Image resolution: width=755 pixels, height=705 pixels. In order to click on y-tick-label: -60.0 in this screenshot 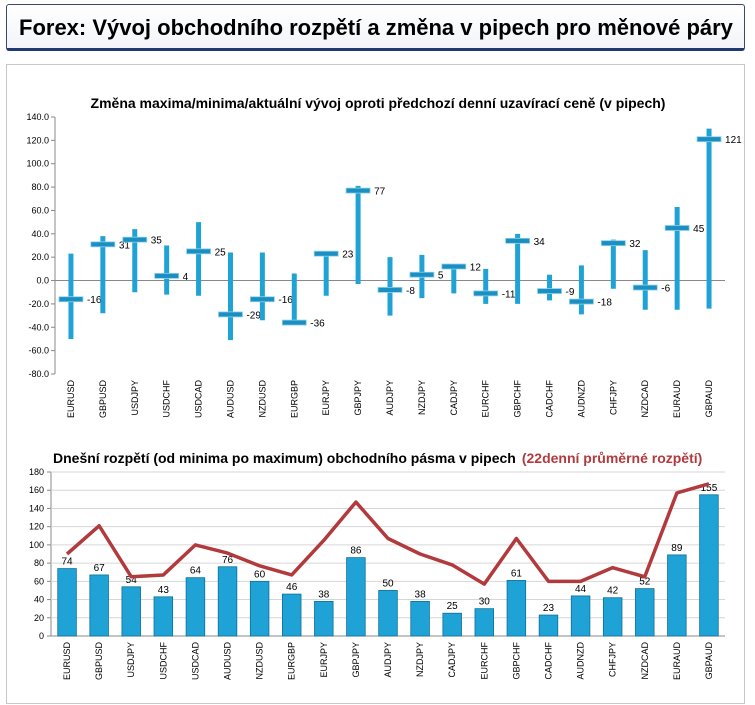, I will do `click(38, 351)`.